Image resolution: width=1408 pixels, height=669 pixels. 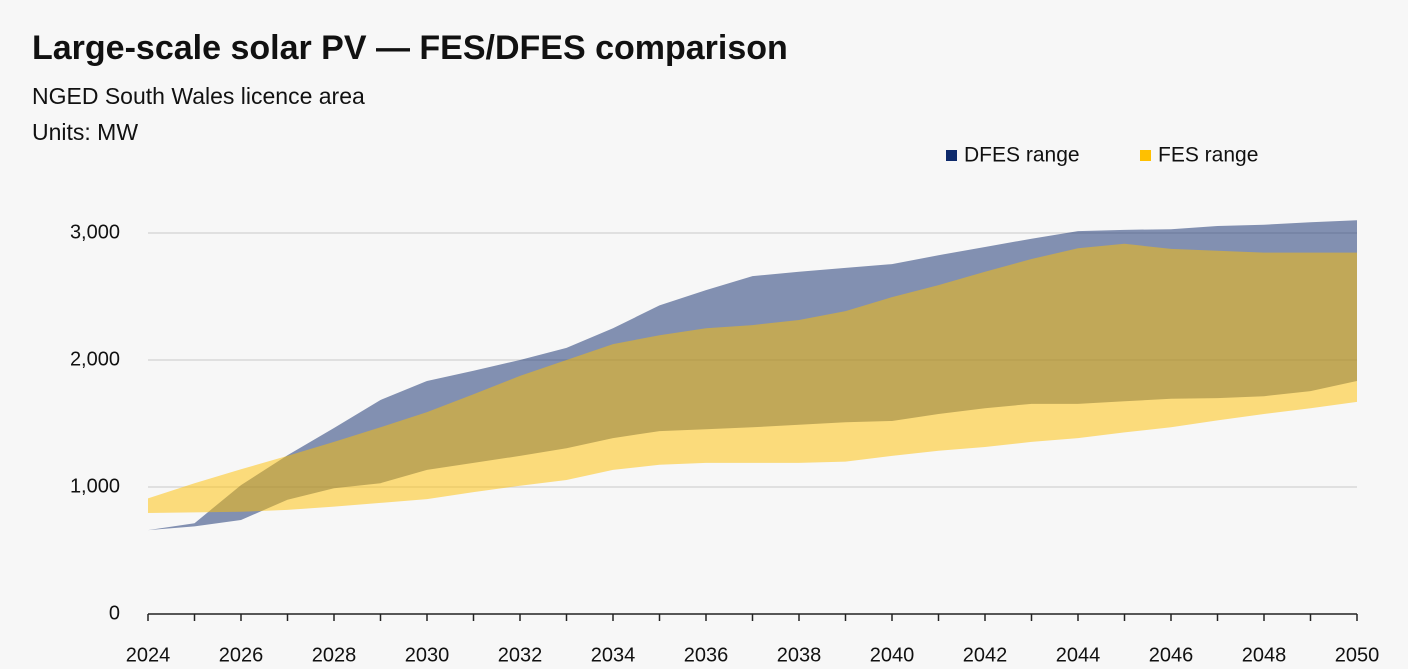 What do you see at coordinates (892, 655) in the screenshot?
I see `x-tick-label: 2040` at bounding box center [892, 655].